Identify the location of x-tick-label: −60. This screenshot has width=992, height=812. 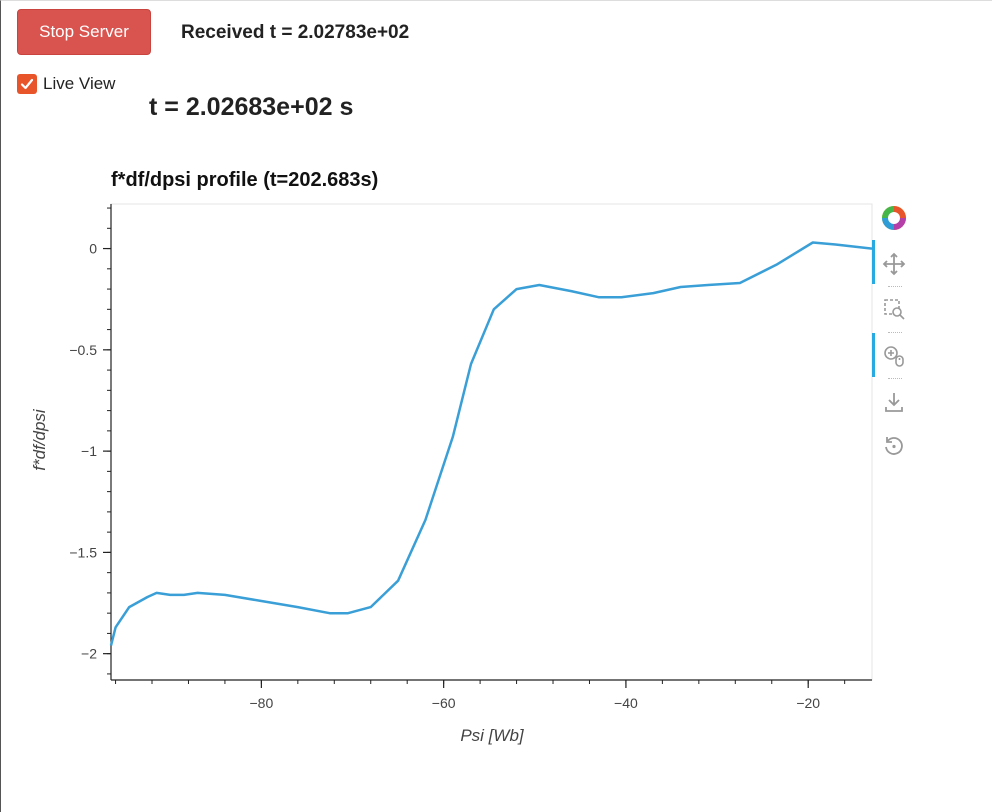
(444, 703).